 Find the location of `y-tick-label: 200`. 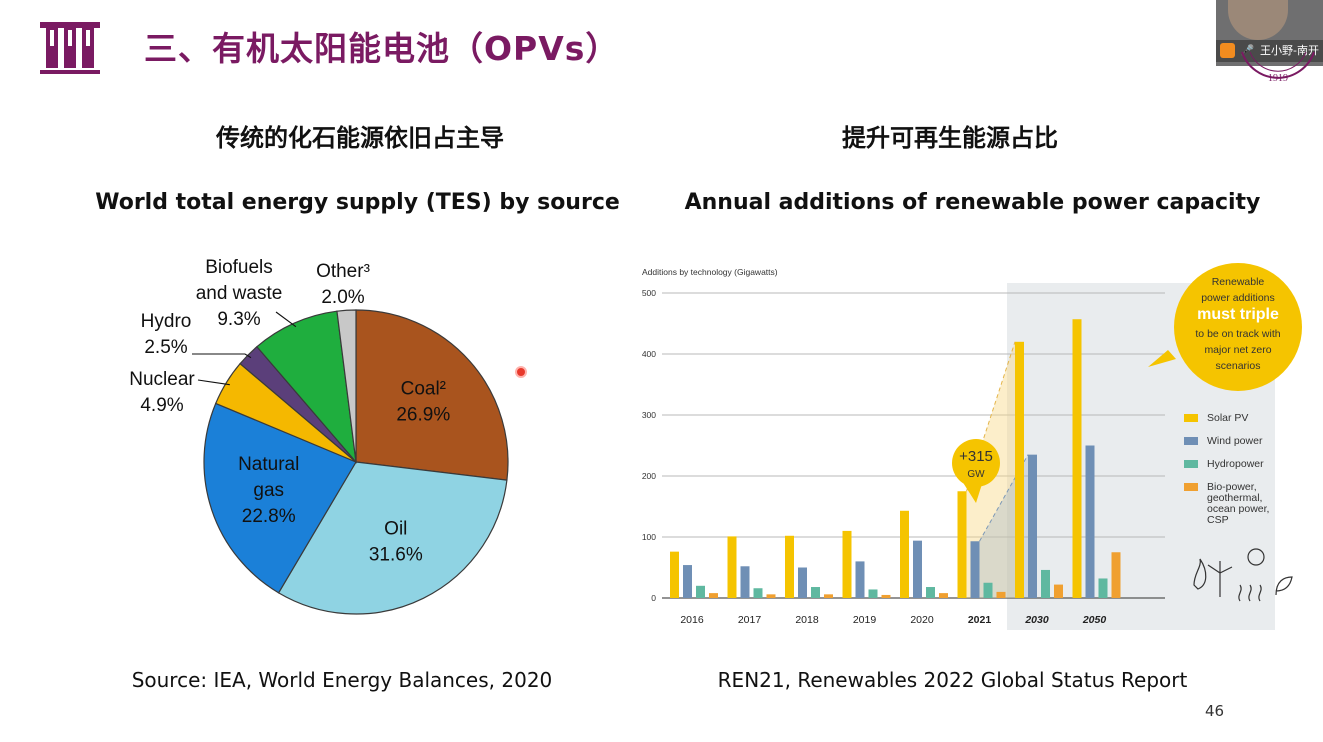

y-tick-label: 200 is located at coordinates (649, 476).